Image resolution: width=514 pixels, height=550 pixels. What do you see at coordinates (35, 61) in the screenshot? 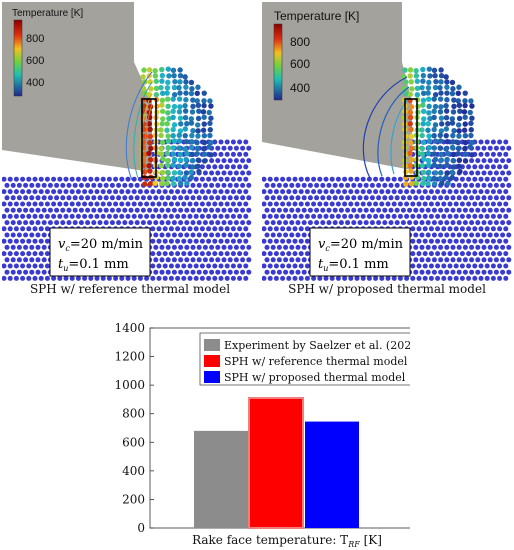
I see `colorbar-tick: 600` at bounding box center [35, 61].